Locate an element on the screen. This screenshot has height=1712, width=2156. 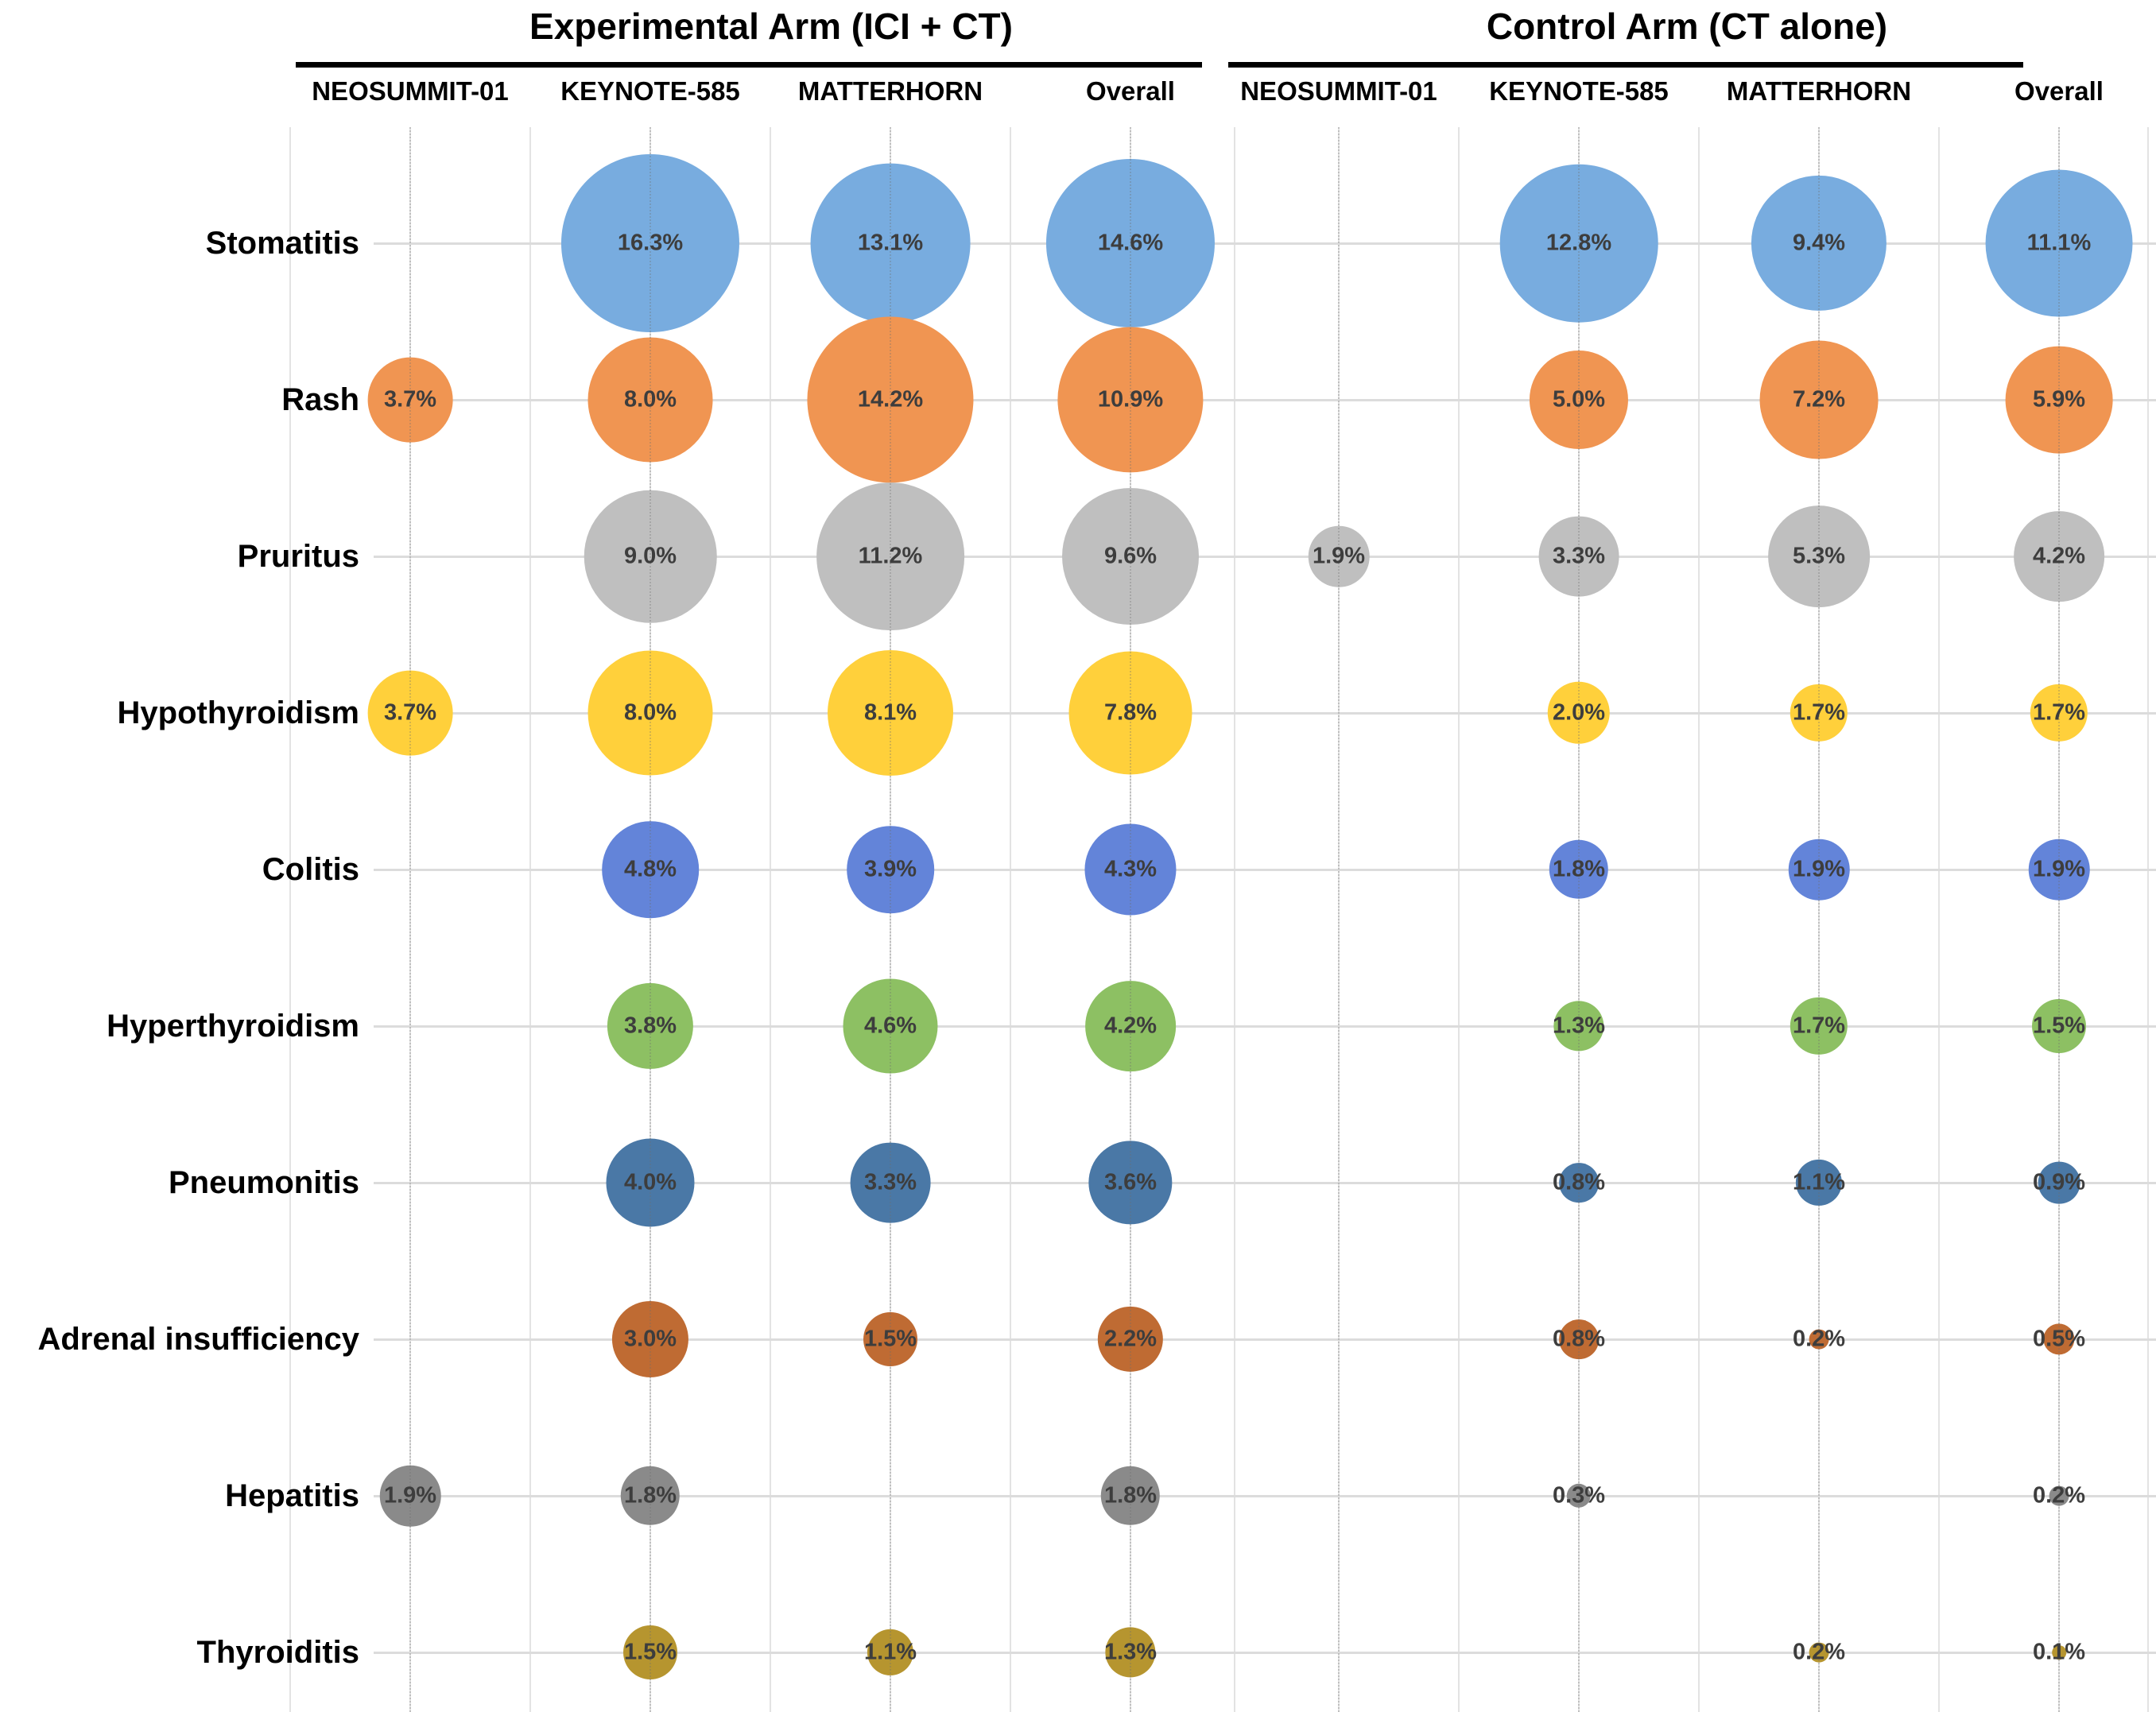
row-label: Adrenal insufficiency is located at coordinates (179, 1339).